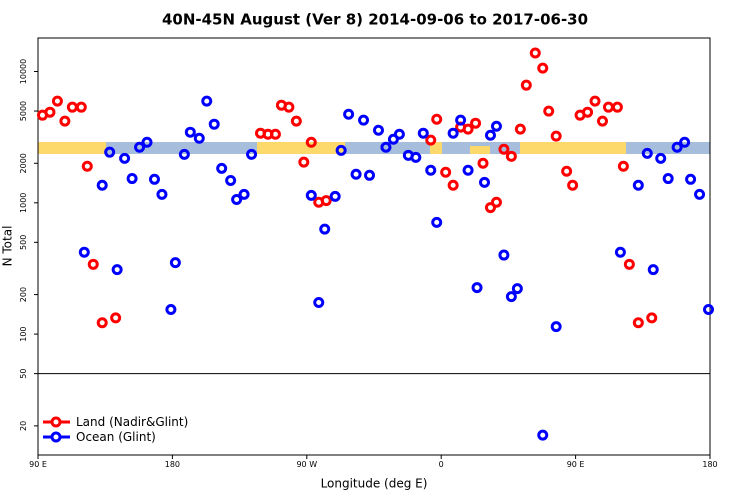 The image size is (750, 504). Describe the element at coordinates (23, 374) in the screenshot. I see `y-tick-label: 50` at that location.